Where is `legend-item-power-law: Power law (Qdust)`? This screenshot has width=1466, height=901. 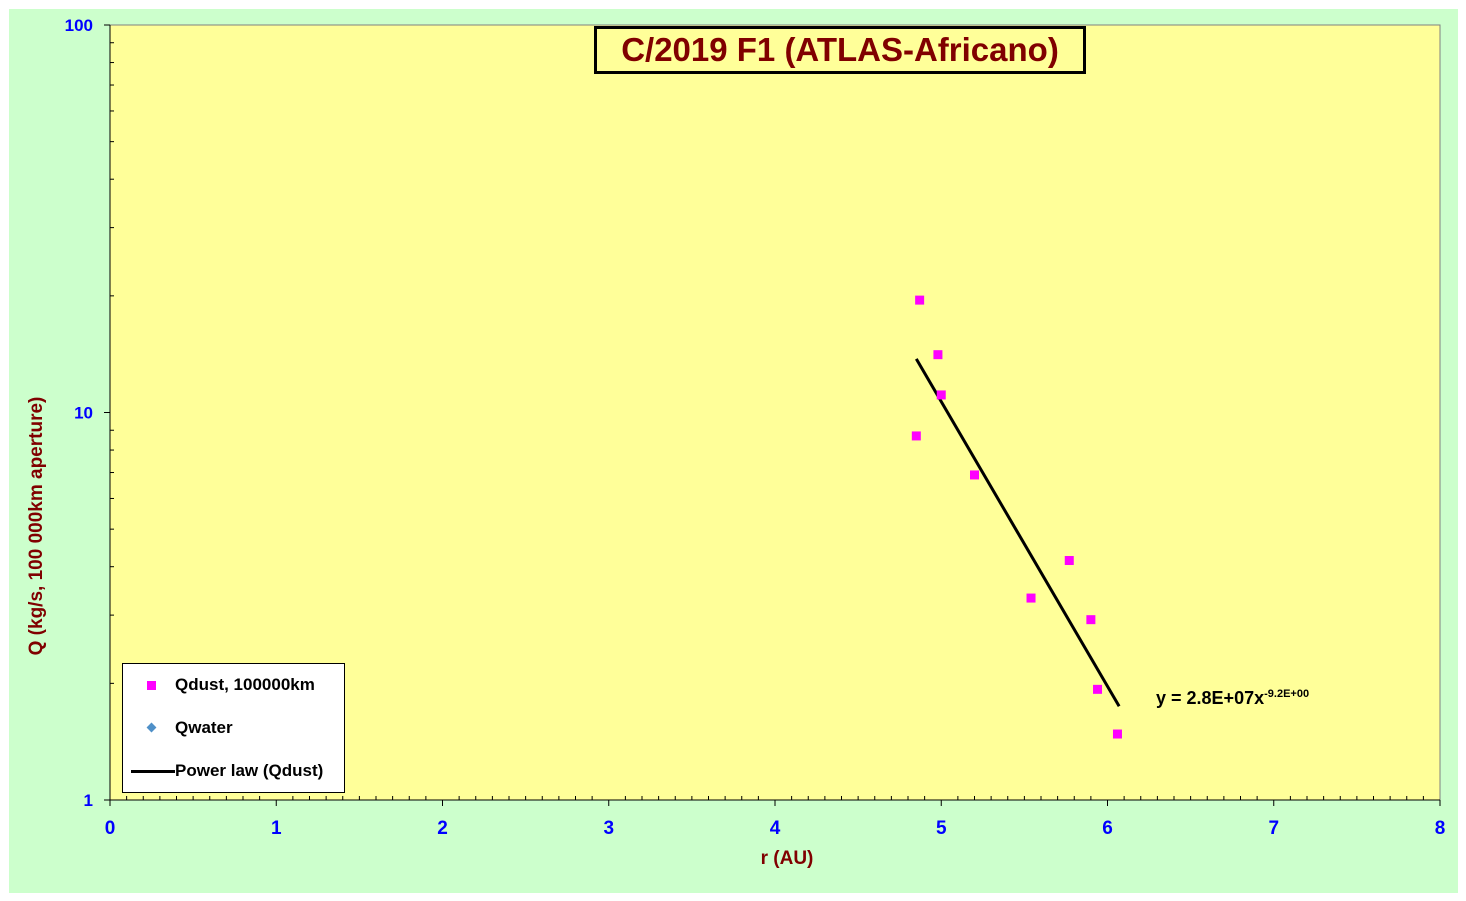
legend-item-power-law: Power law (Qdust) is located at coordinates (233, 771).